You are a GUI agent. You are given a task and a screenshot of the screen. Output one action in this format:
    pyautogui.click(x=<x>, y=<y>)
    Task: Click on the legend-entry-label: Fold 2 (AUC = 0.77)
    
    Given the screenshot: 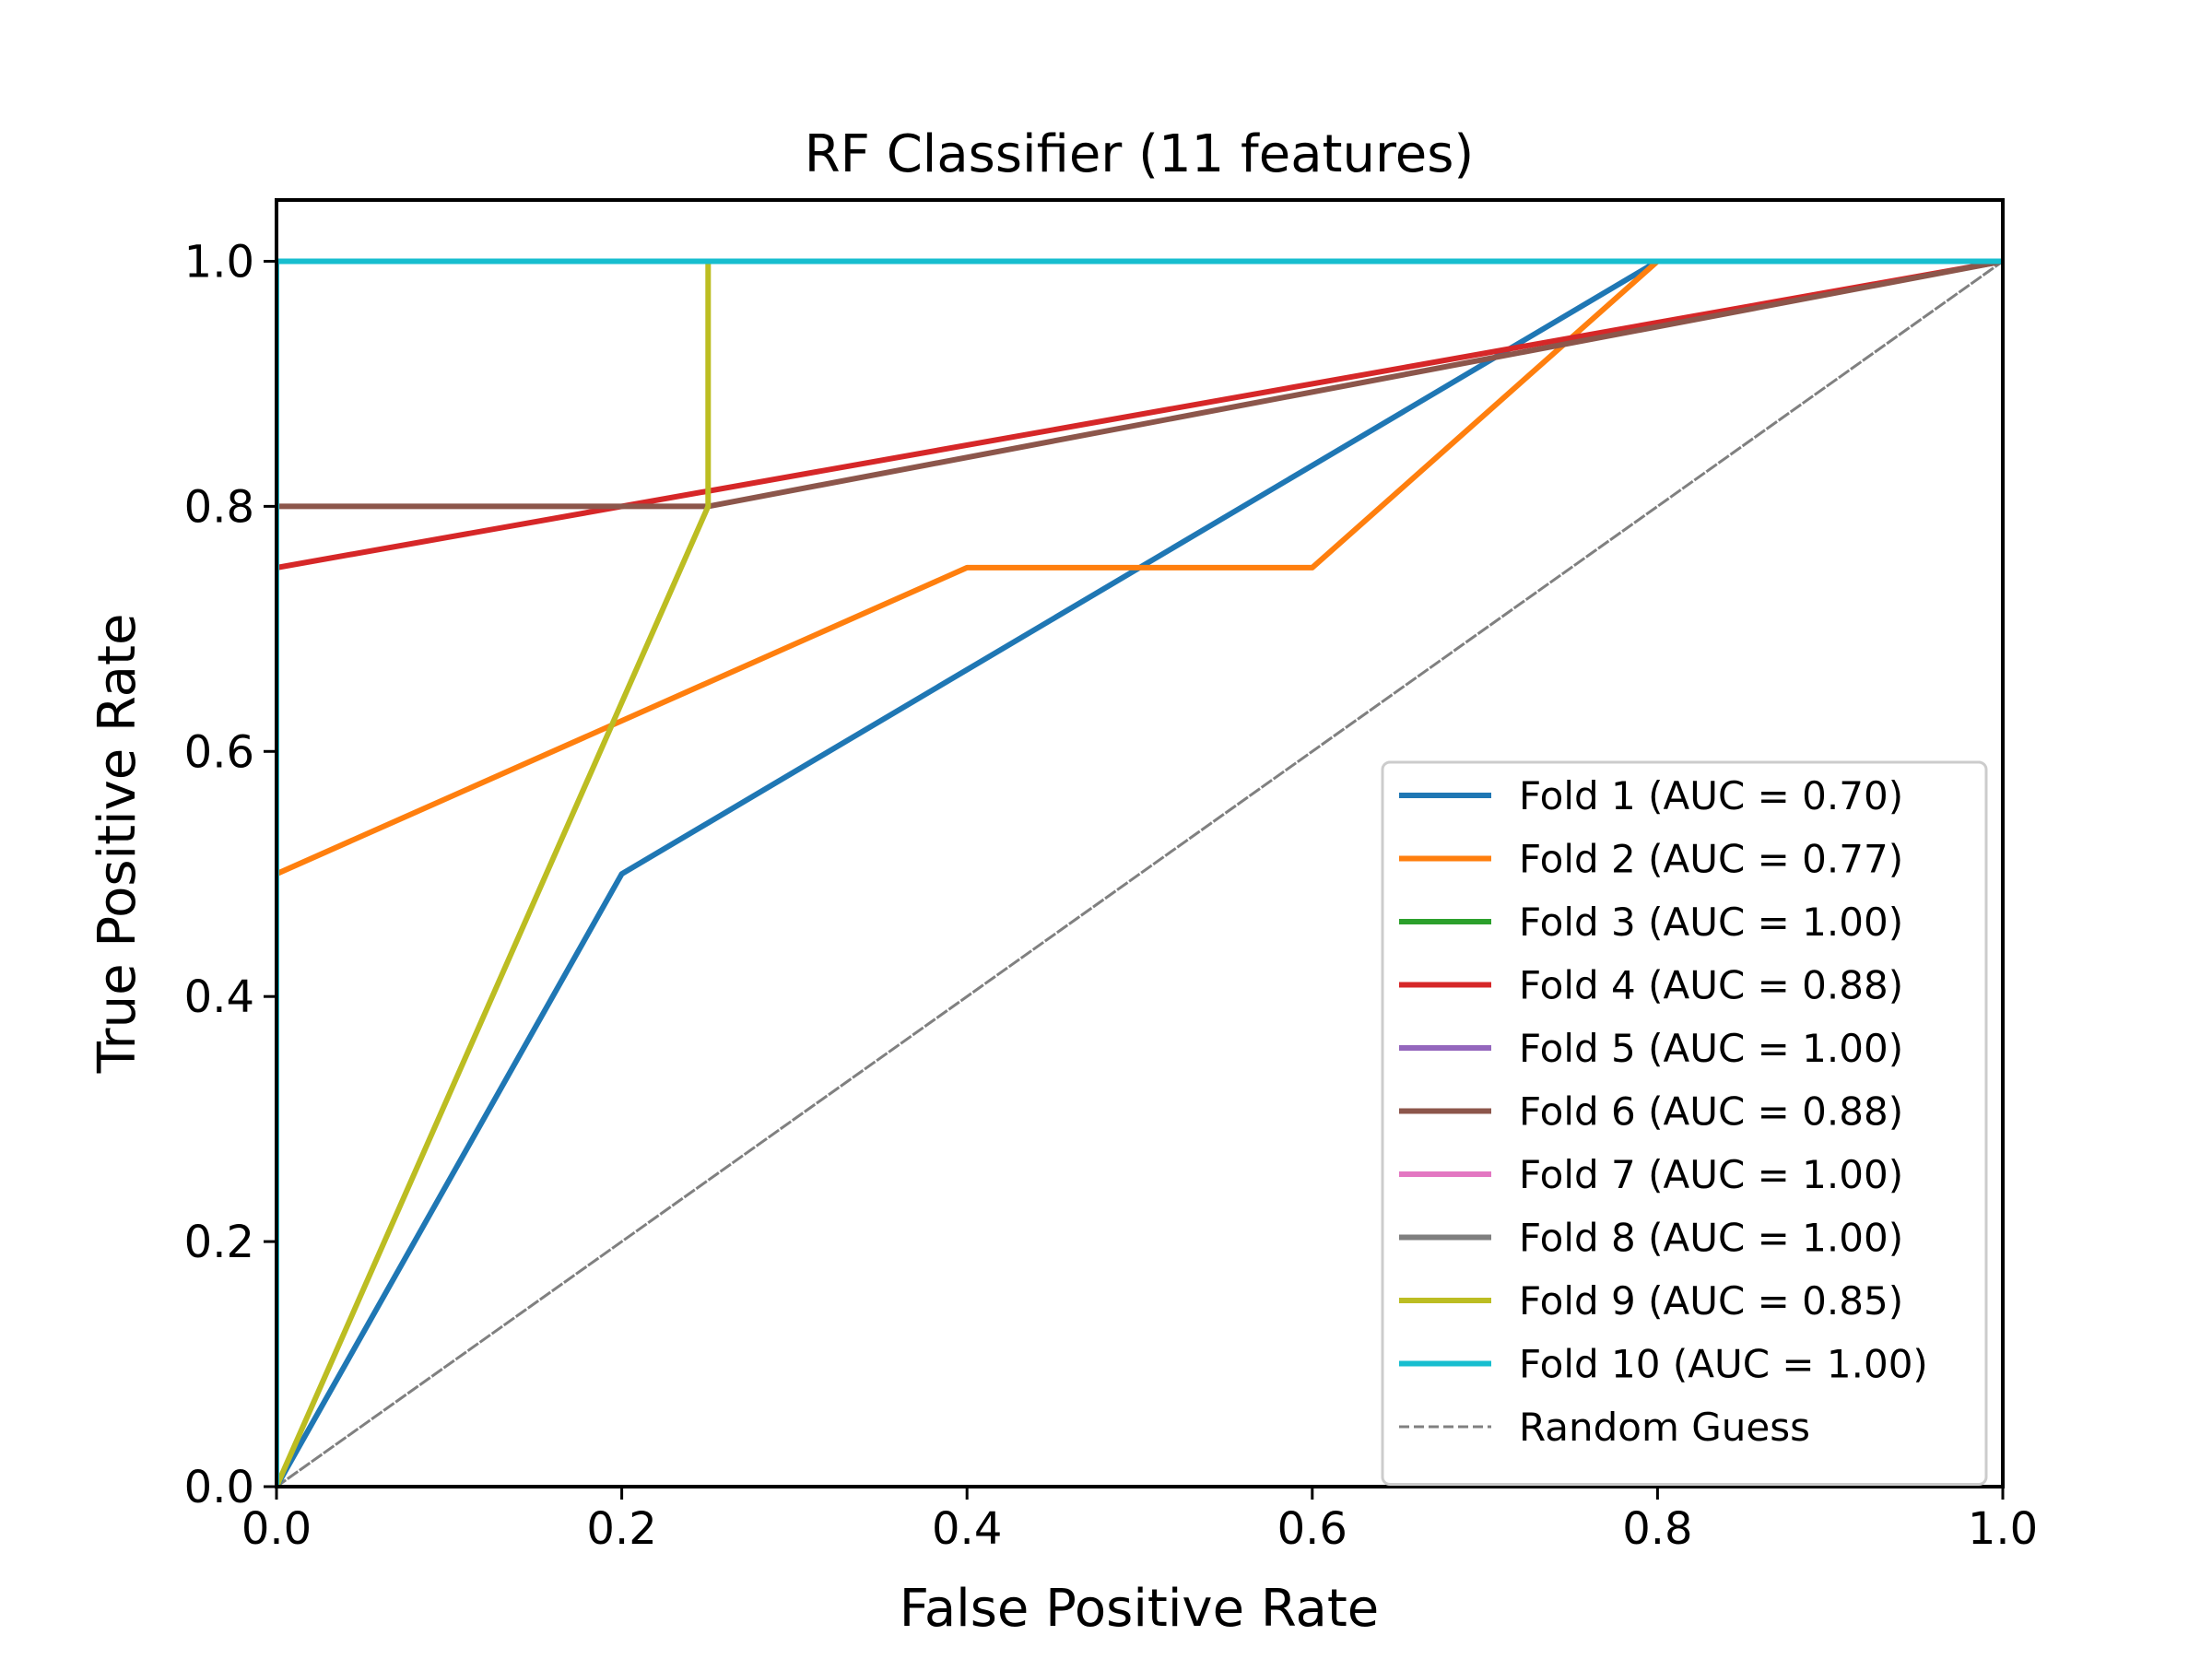 What is the action you would take?
    pyautogui.click(x=1711, y=859)
    